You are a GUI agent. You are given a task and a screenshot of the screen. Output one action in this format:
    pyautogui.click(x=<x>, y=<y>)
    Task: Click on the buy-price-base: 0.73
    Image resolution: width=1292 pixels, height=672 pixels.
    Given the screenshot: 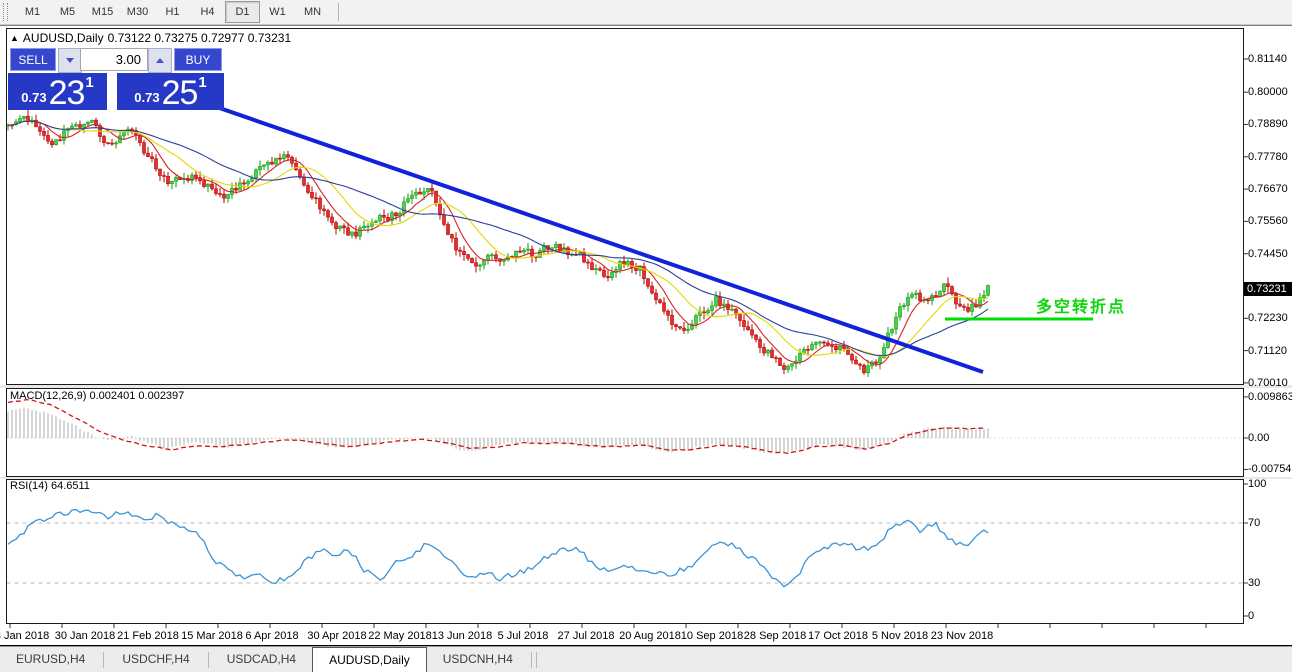 What is the action you would take?
    pyautogui.click(x=147, y=97)
    